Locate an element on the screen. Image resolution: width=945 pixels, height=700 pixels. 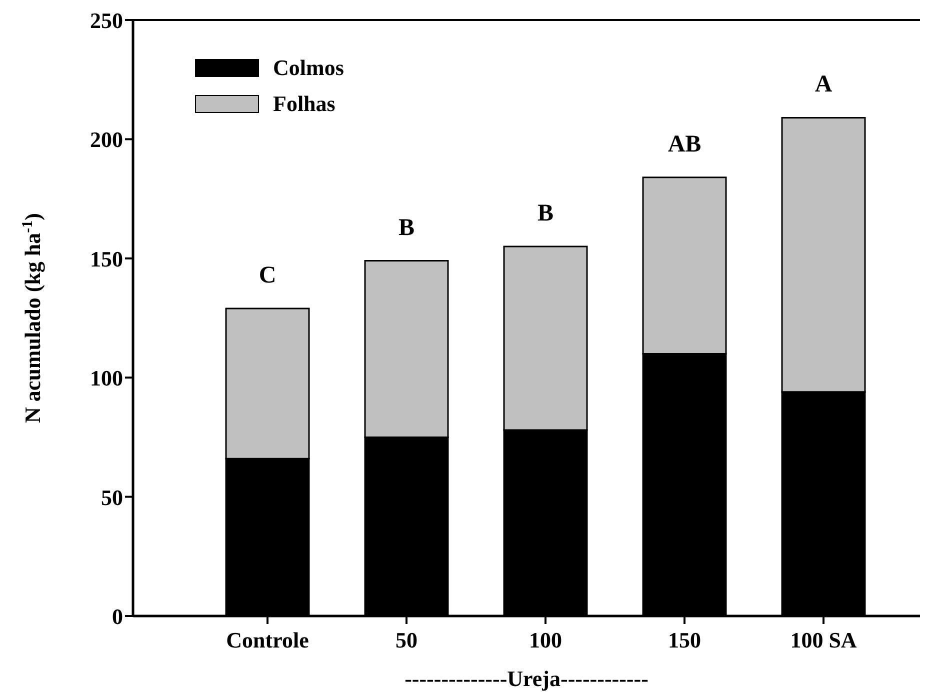
x-tick-label: 150 is located at coordinates (684, 640).